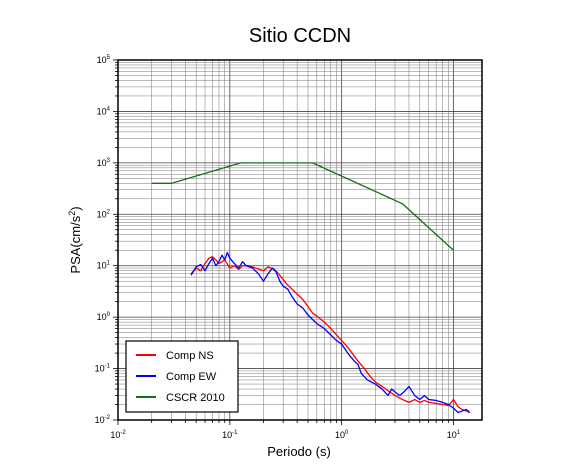 Image resolution: width=586 pixels, height=475 pixels. I want to click on x-axis-label: Periodo (s), so click(299, 451).